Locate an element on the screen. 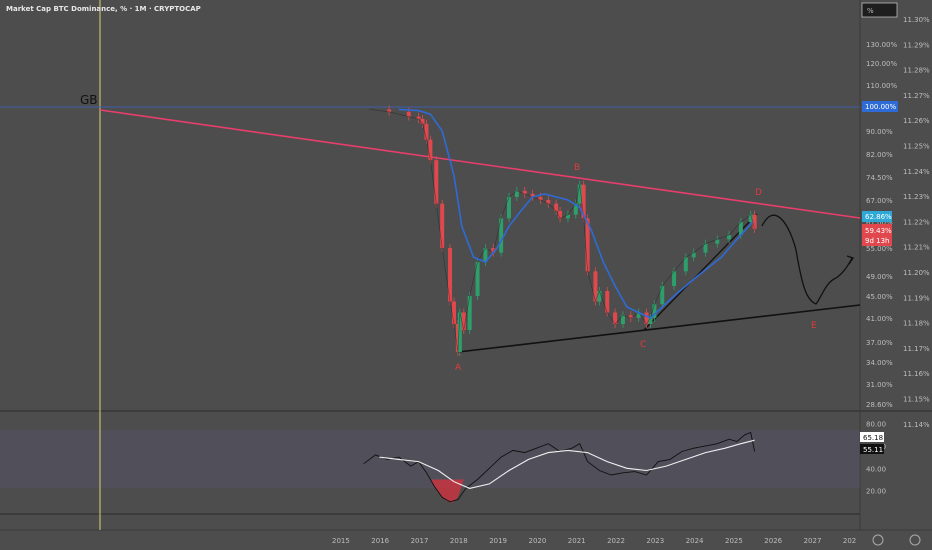 The image size is (932, 550). rsi-ma-tag is located at coordinates (872, 449).